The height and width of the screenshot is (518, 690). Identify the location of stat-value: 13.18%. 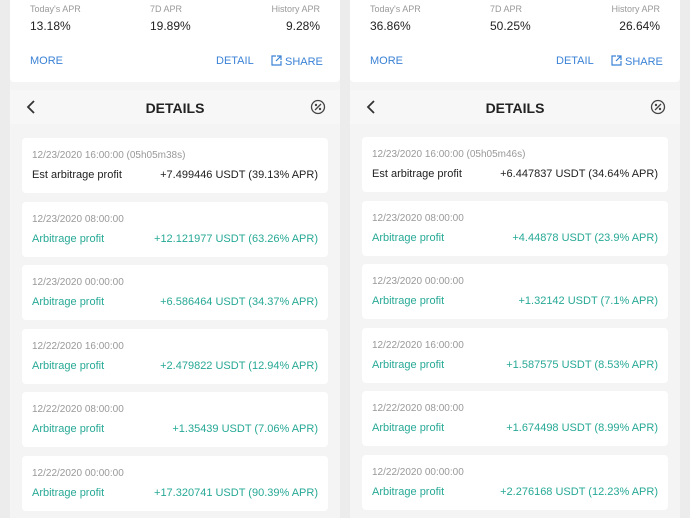
(50, 26).